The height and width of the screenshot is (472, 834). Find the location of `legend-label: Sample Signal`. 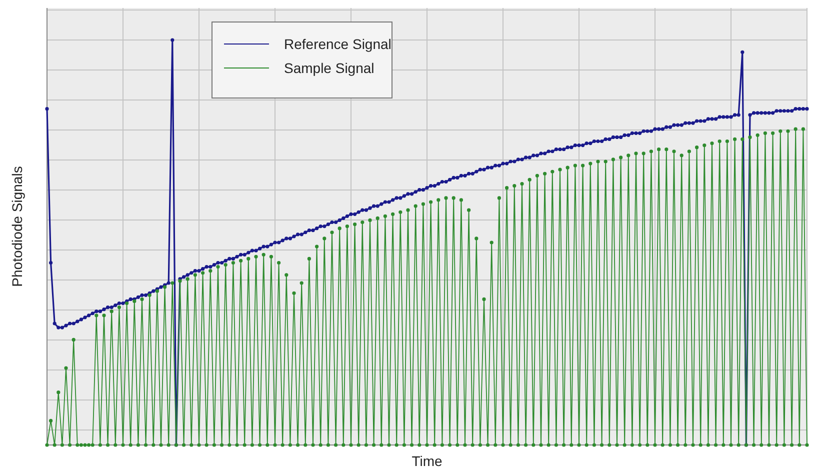

legend-label: Sample Signal is located at coordinates (329, 68).